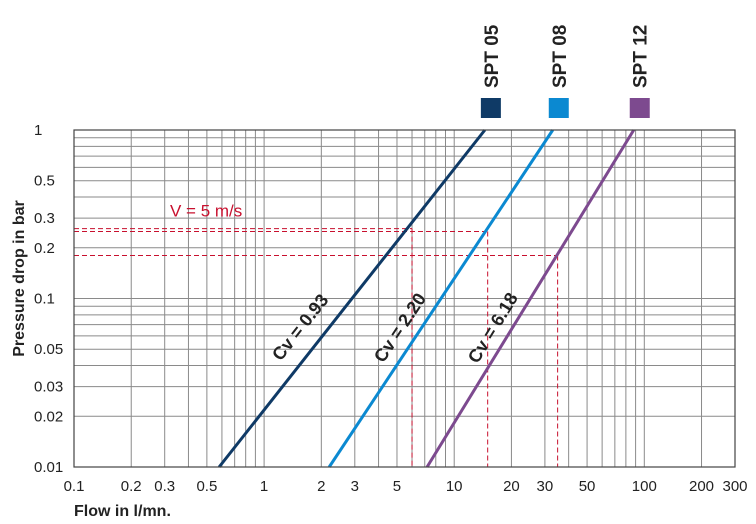 The image size is (756, 524). What do you see at coordinates (48, 349) in the screenshot?
I see `y-tick-label: 0.05` at bounding box center [48, 349].